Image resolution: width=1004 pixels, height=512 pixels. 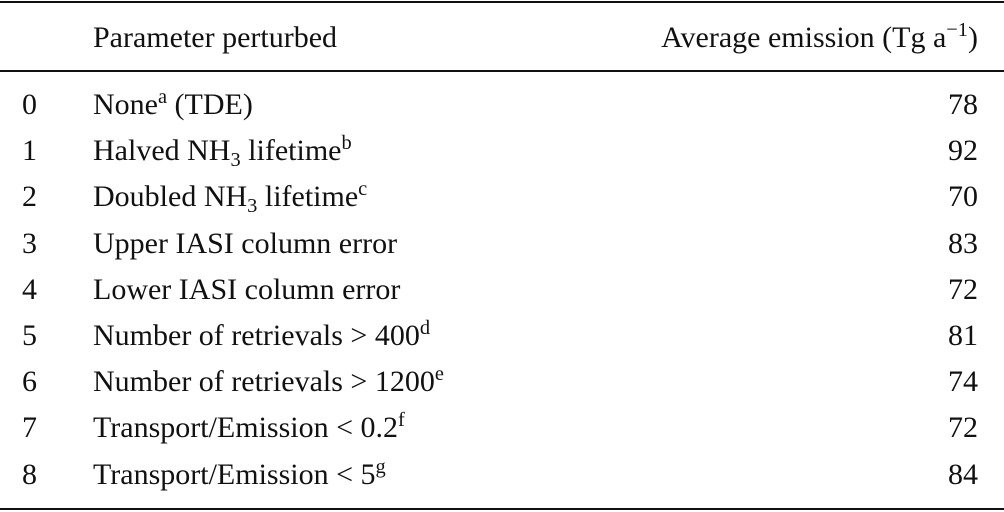 I want to click on text-segment: Number of retrievals > 1200, so click(x=264, y=382).